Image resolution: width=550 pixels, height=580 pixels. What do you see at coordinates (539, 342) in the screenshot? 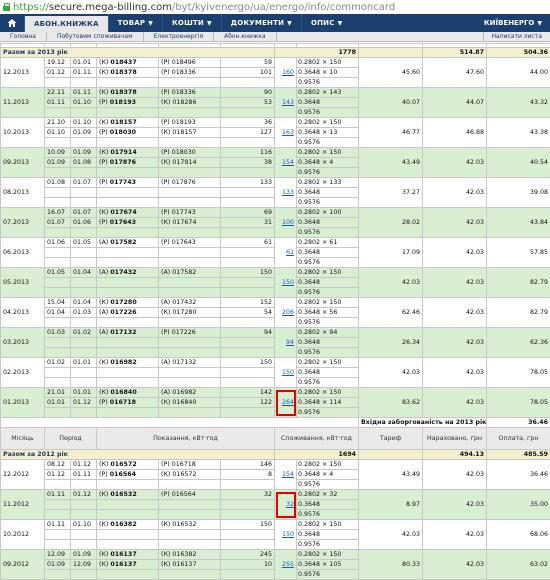
I see `debt-value: 62.36` at bounding box center [539, 342].